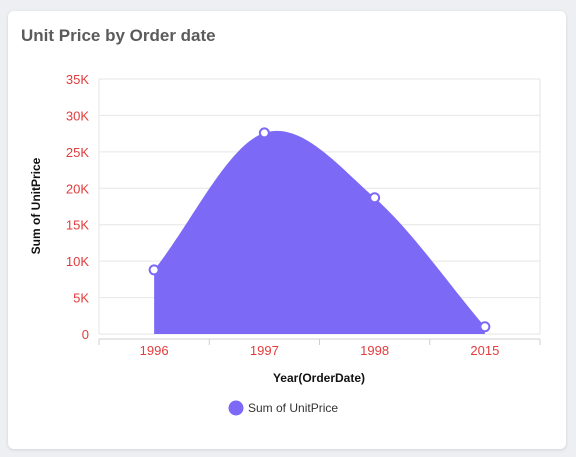  I want to click on x-axis: 1996 1997 1998 2015, so click(319, 348).